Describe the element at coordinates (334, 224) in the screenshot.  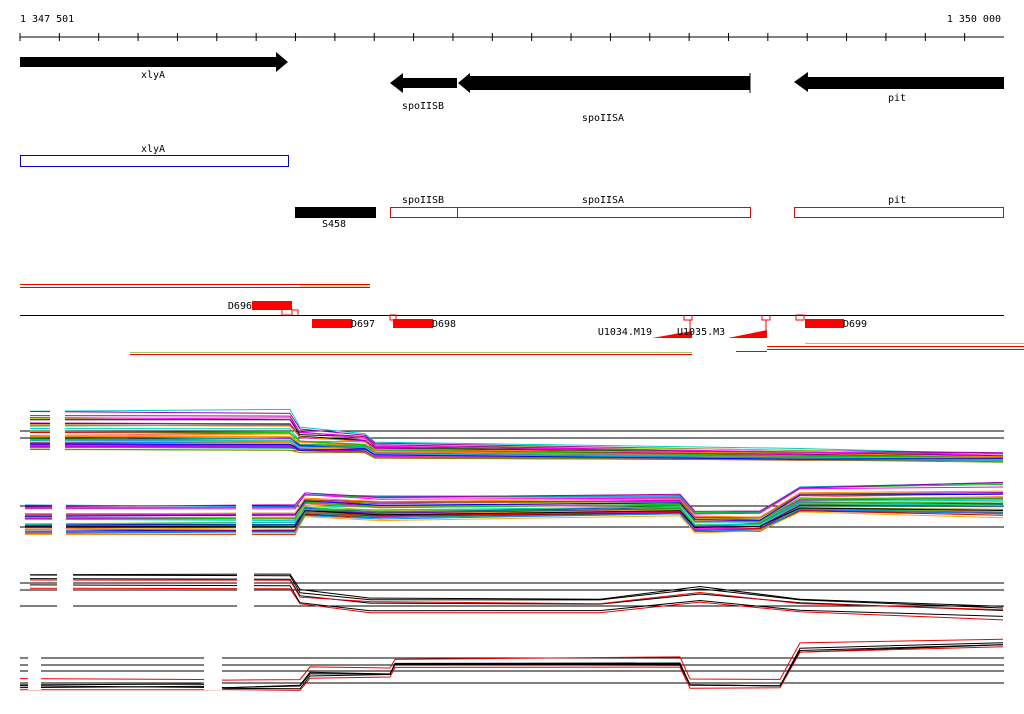
I see `annotation-label: S458` at that location.